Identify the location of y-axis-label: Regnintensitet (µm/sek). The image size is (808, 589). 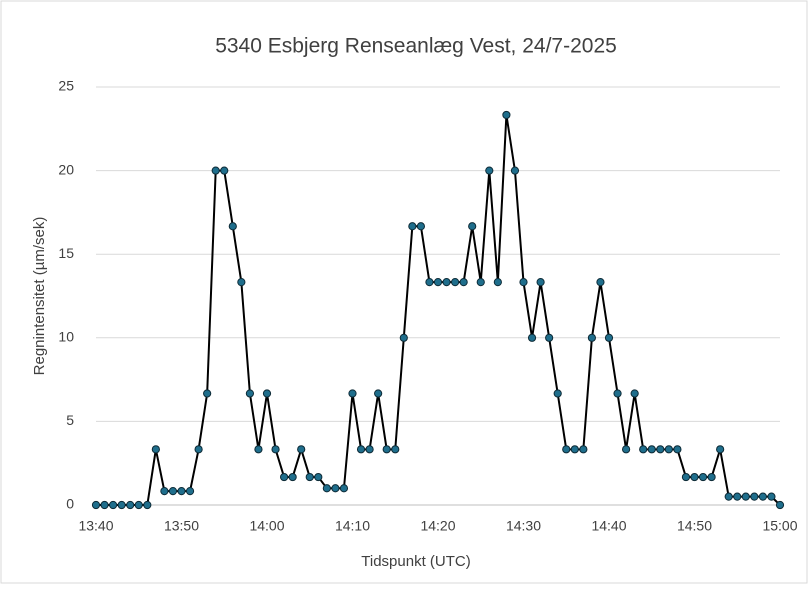
(39, 296).